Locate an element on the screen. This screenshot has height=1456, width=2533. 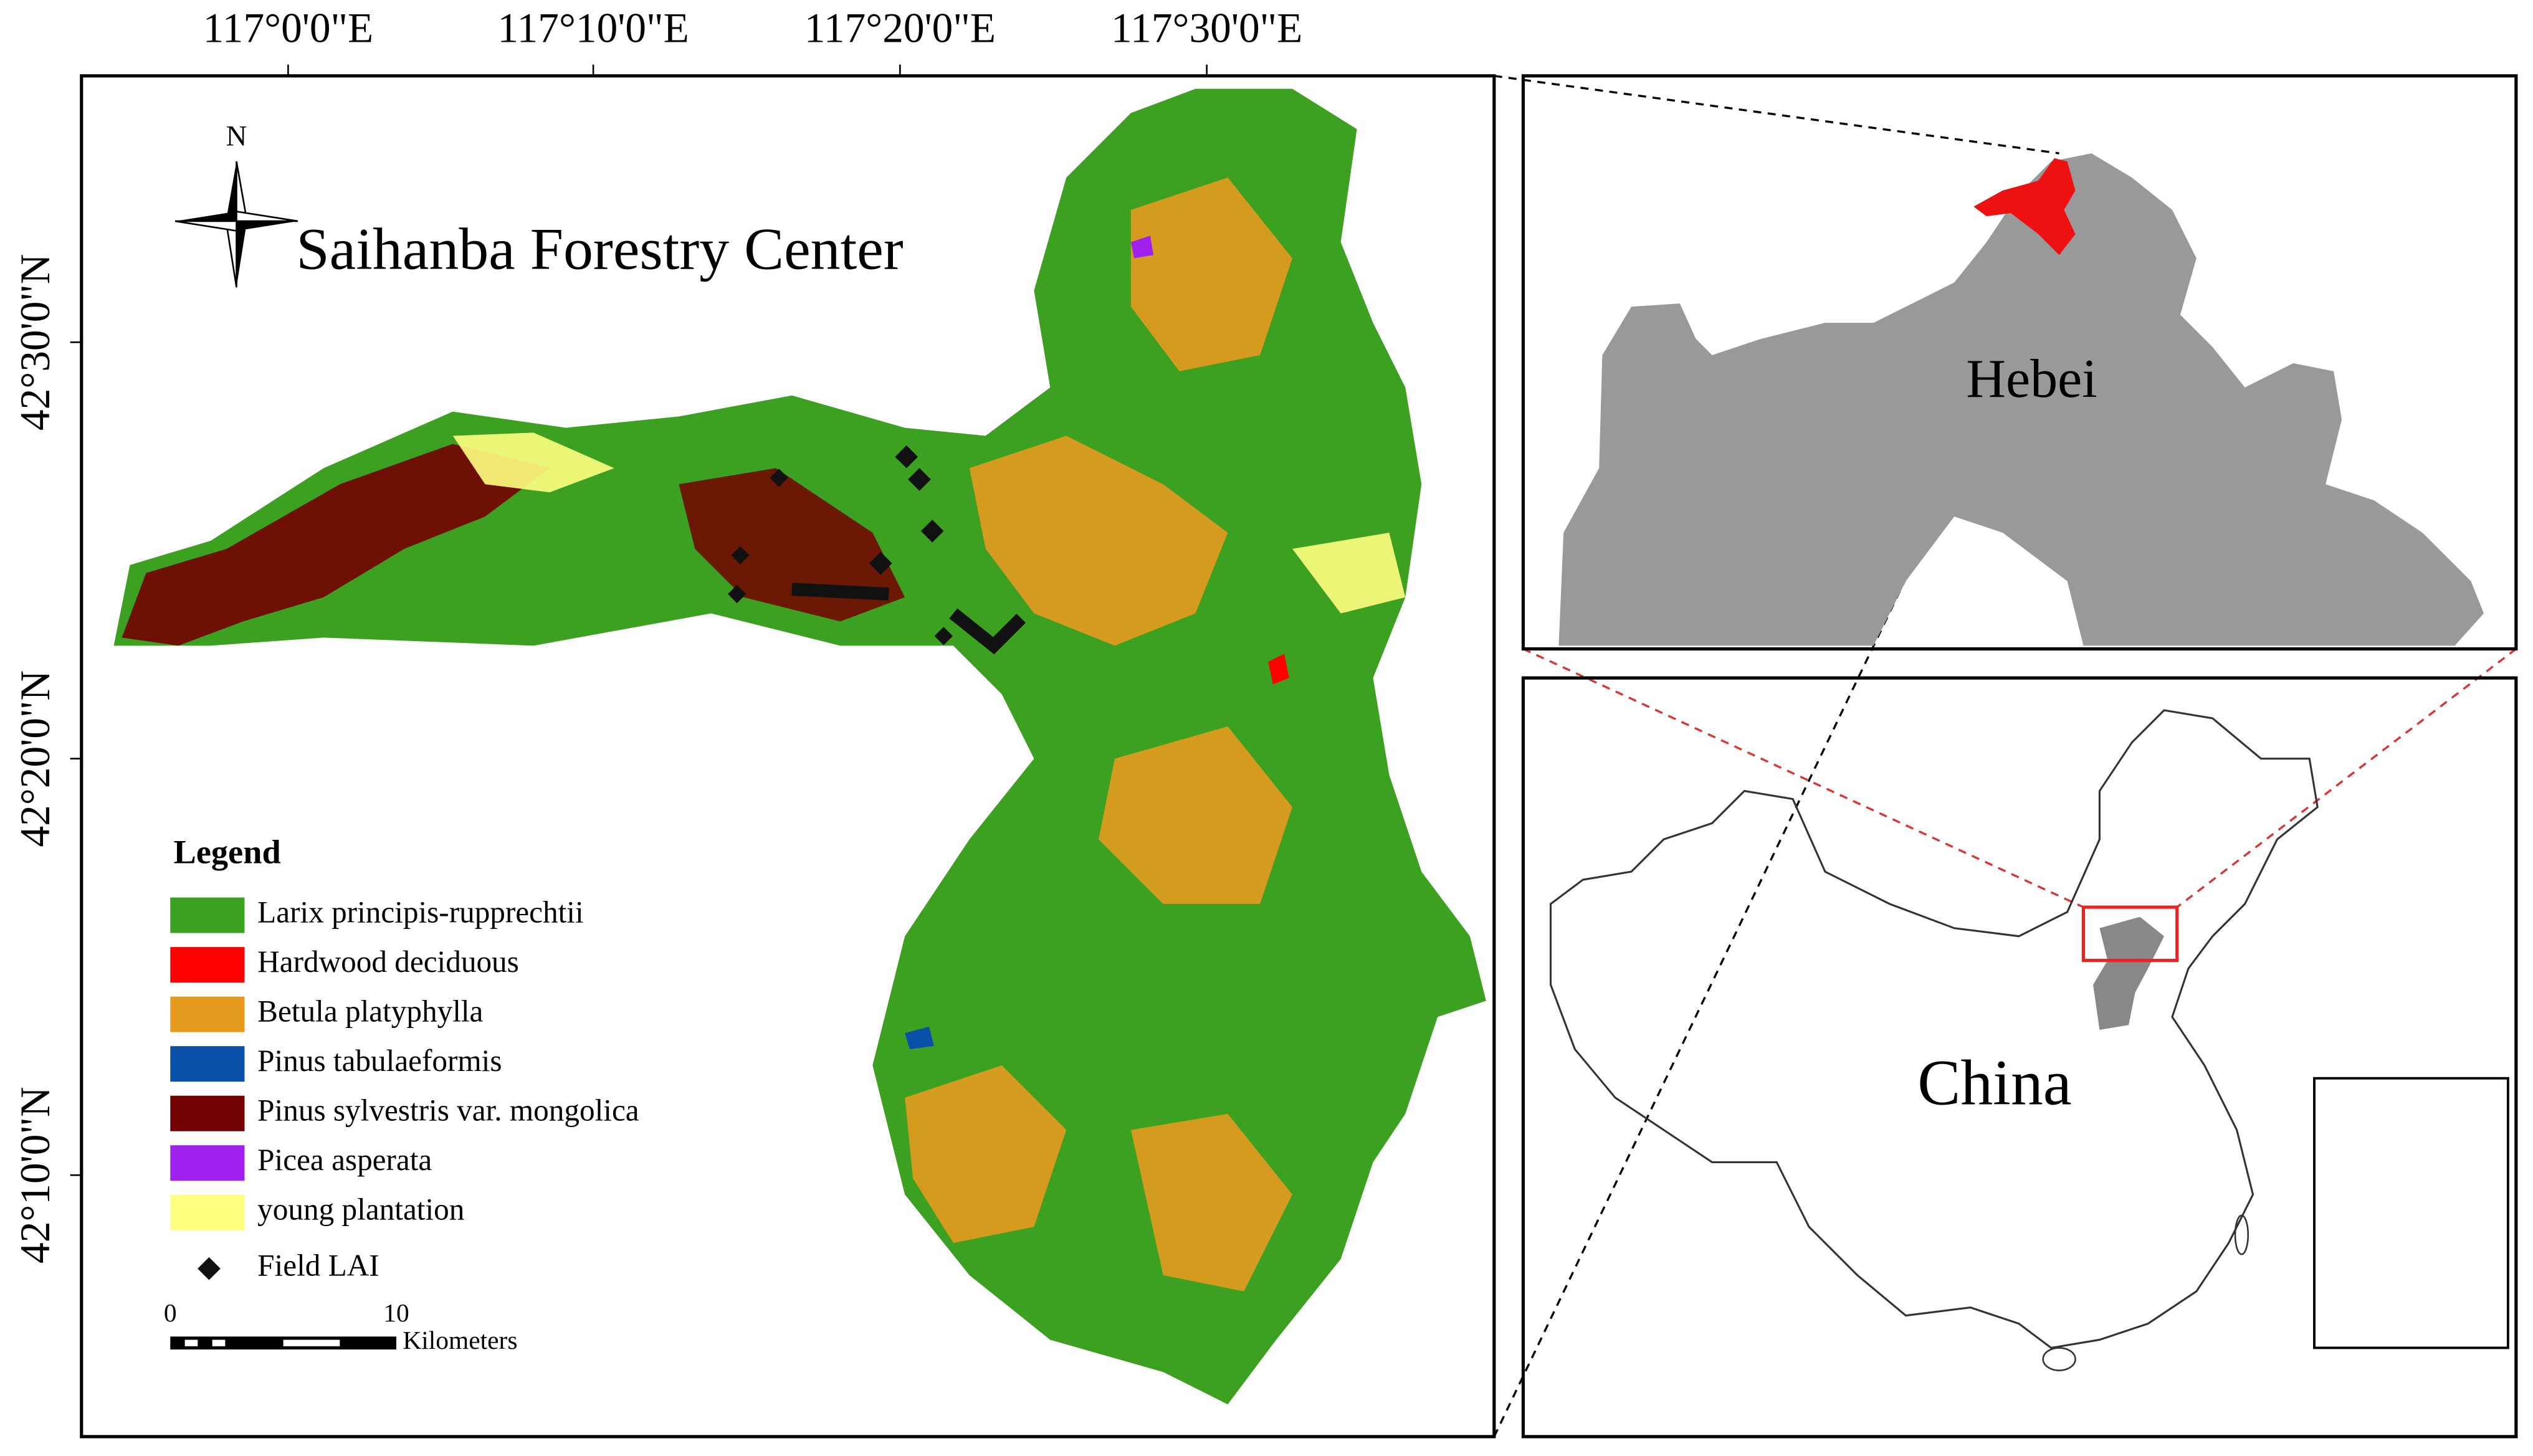
legend-title: Legend is located at coordinates (226, 853).